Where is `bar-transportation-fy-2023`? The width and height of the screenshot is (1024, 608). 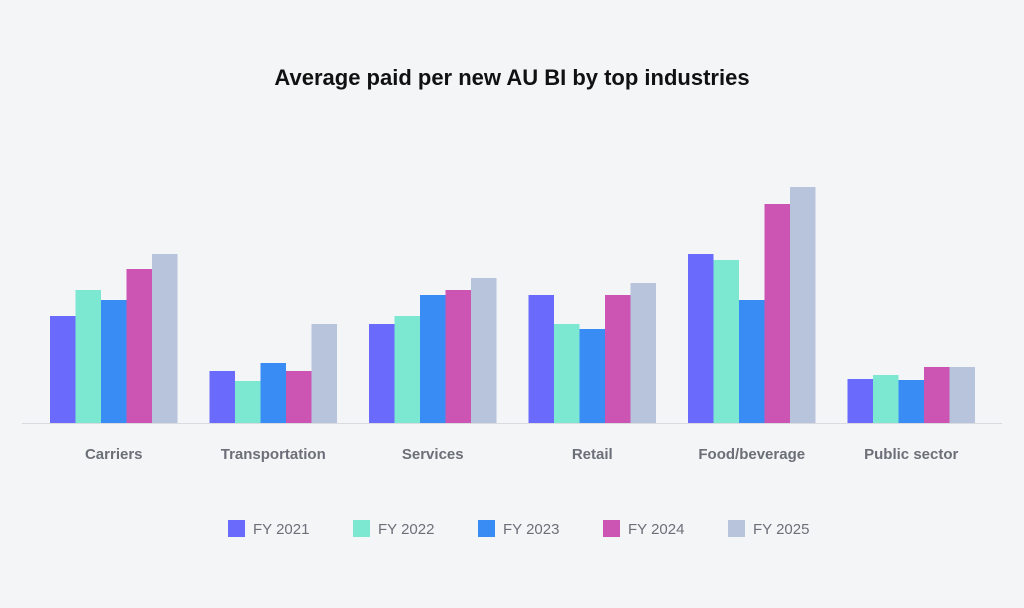
bar-transportation-fy-2023 is located at coordinates (273, 393).